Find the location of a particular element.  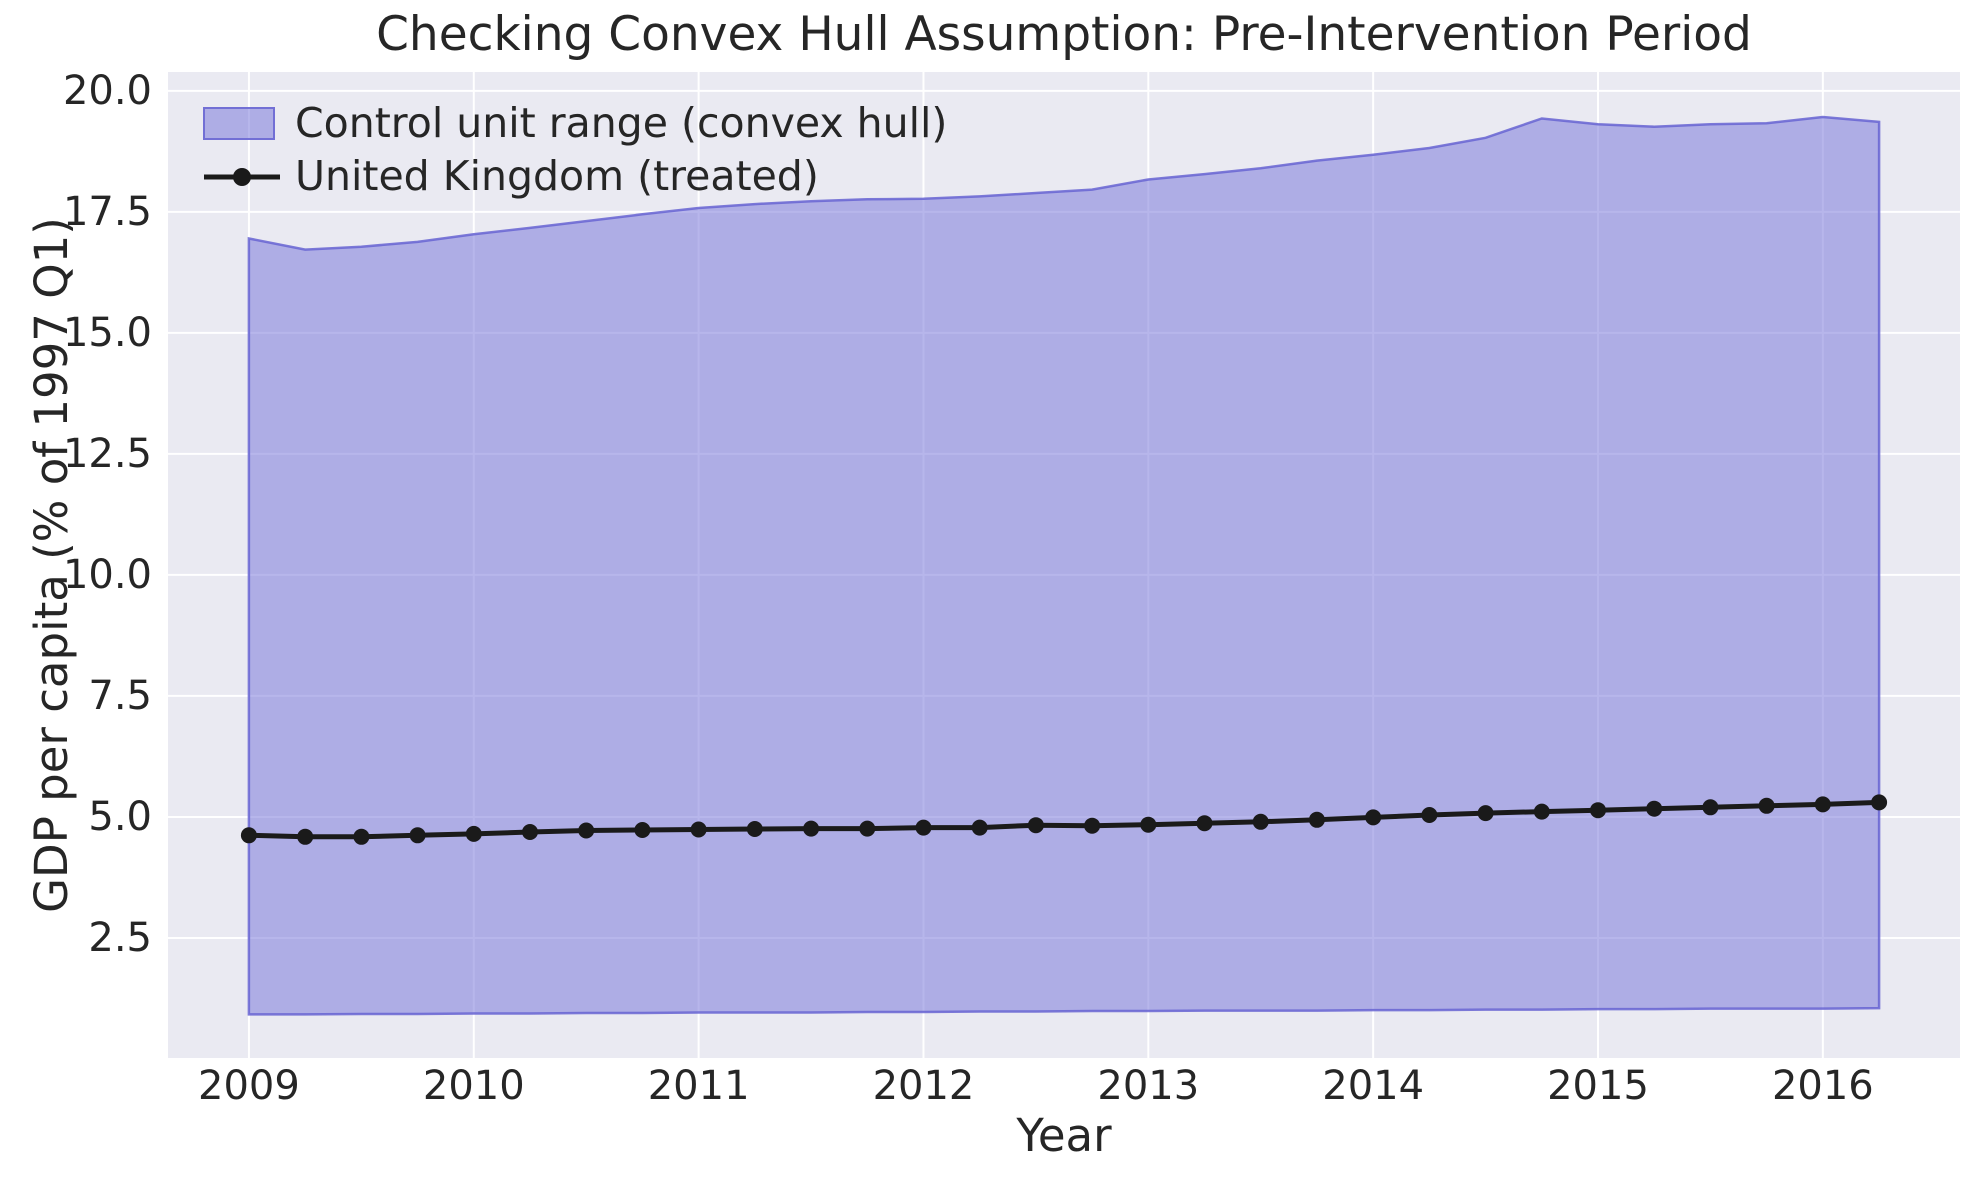

legend-label-band: Control unit range (convex hull) is located at coordinates (621, 123).